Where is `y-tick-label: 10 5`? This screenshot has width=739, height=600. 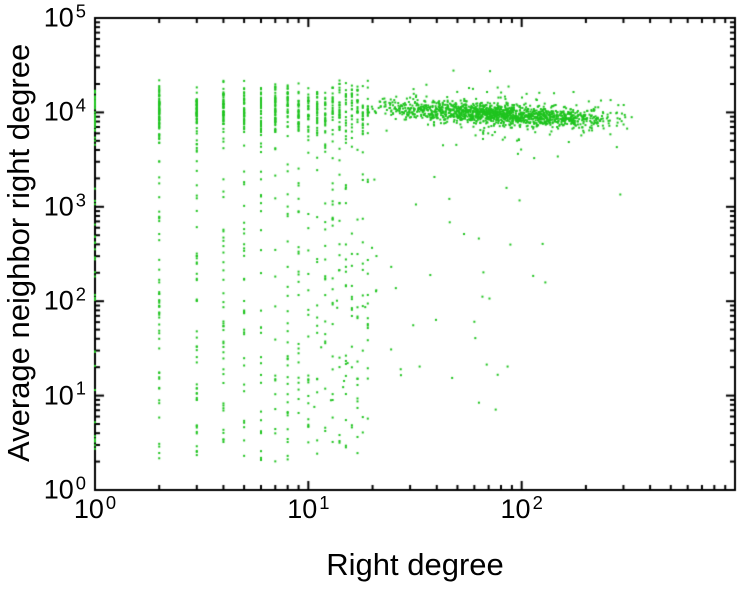 y-tick-label: 10 5 is located at coordinates (64, 16).